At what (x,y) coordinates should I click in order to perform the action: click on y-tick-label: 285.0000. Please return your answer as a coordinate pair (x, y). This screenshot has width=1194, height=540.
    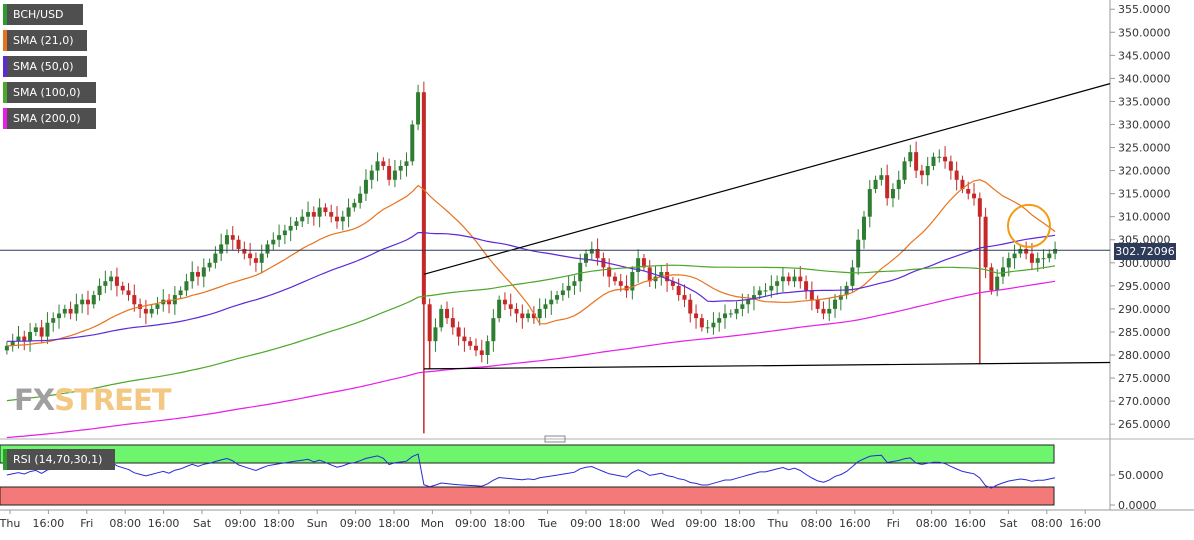
    Looking at the image, I should click on (1144, 332).